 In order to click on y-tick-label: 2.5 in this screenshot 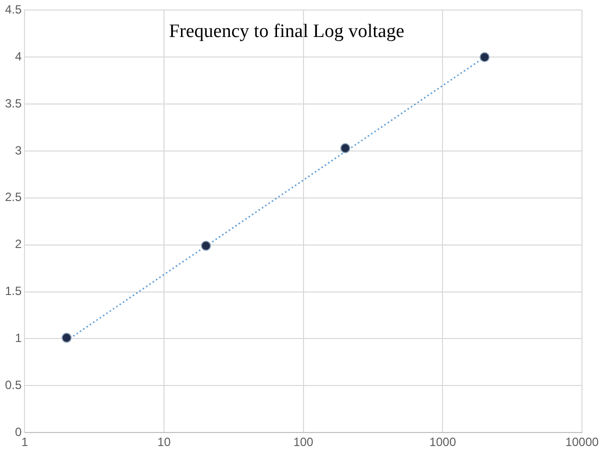, I will do `click(13, 197)`.